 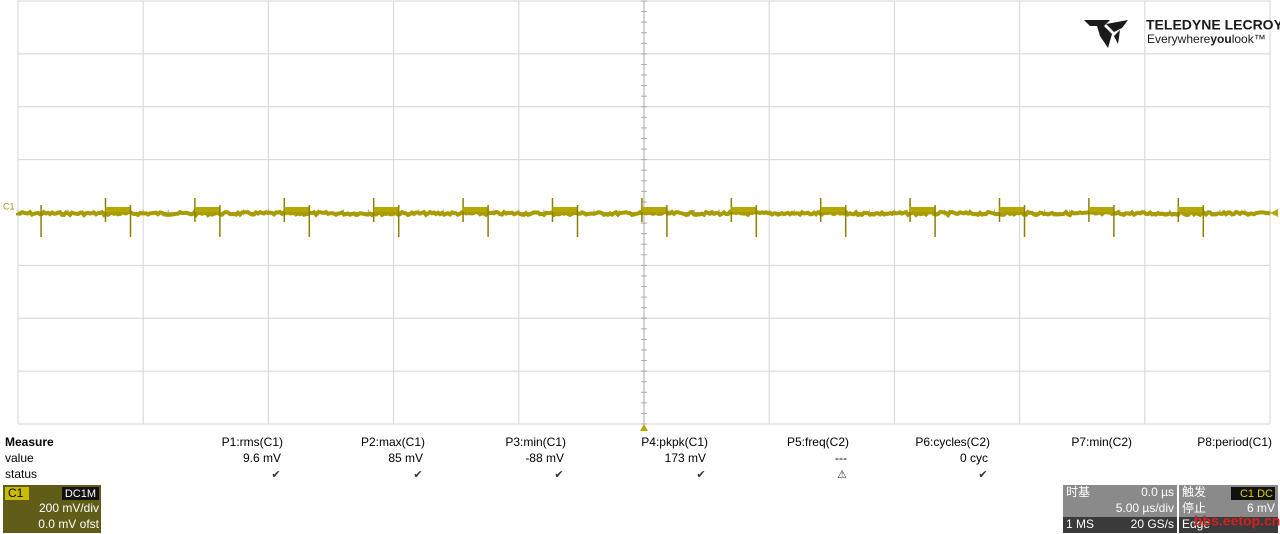 What do you see at coordinates (1237, 521) in the screenshot?
I see `watermark: bbs.eetop.cn` at bounding box center [1237, 521].